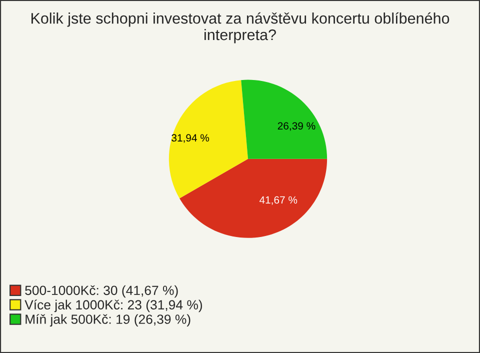 The width and height of the screenshot is (480, 353). I want to click on data-label: 26,39 %, so click(297, 126).